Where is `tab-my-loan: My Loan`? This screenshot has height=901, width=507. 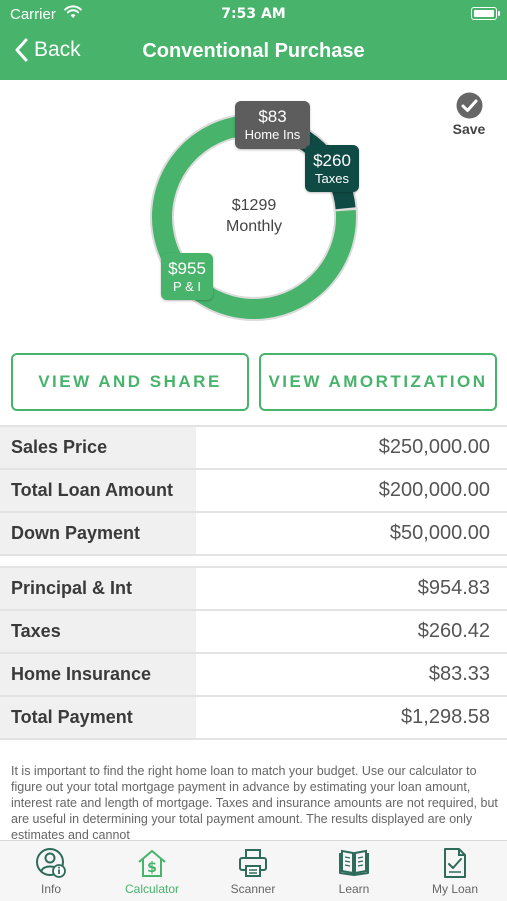
tab-my-loan: My Loan is located at coordinates (455, 871).